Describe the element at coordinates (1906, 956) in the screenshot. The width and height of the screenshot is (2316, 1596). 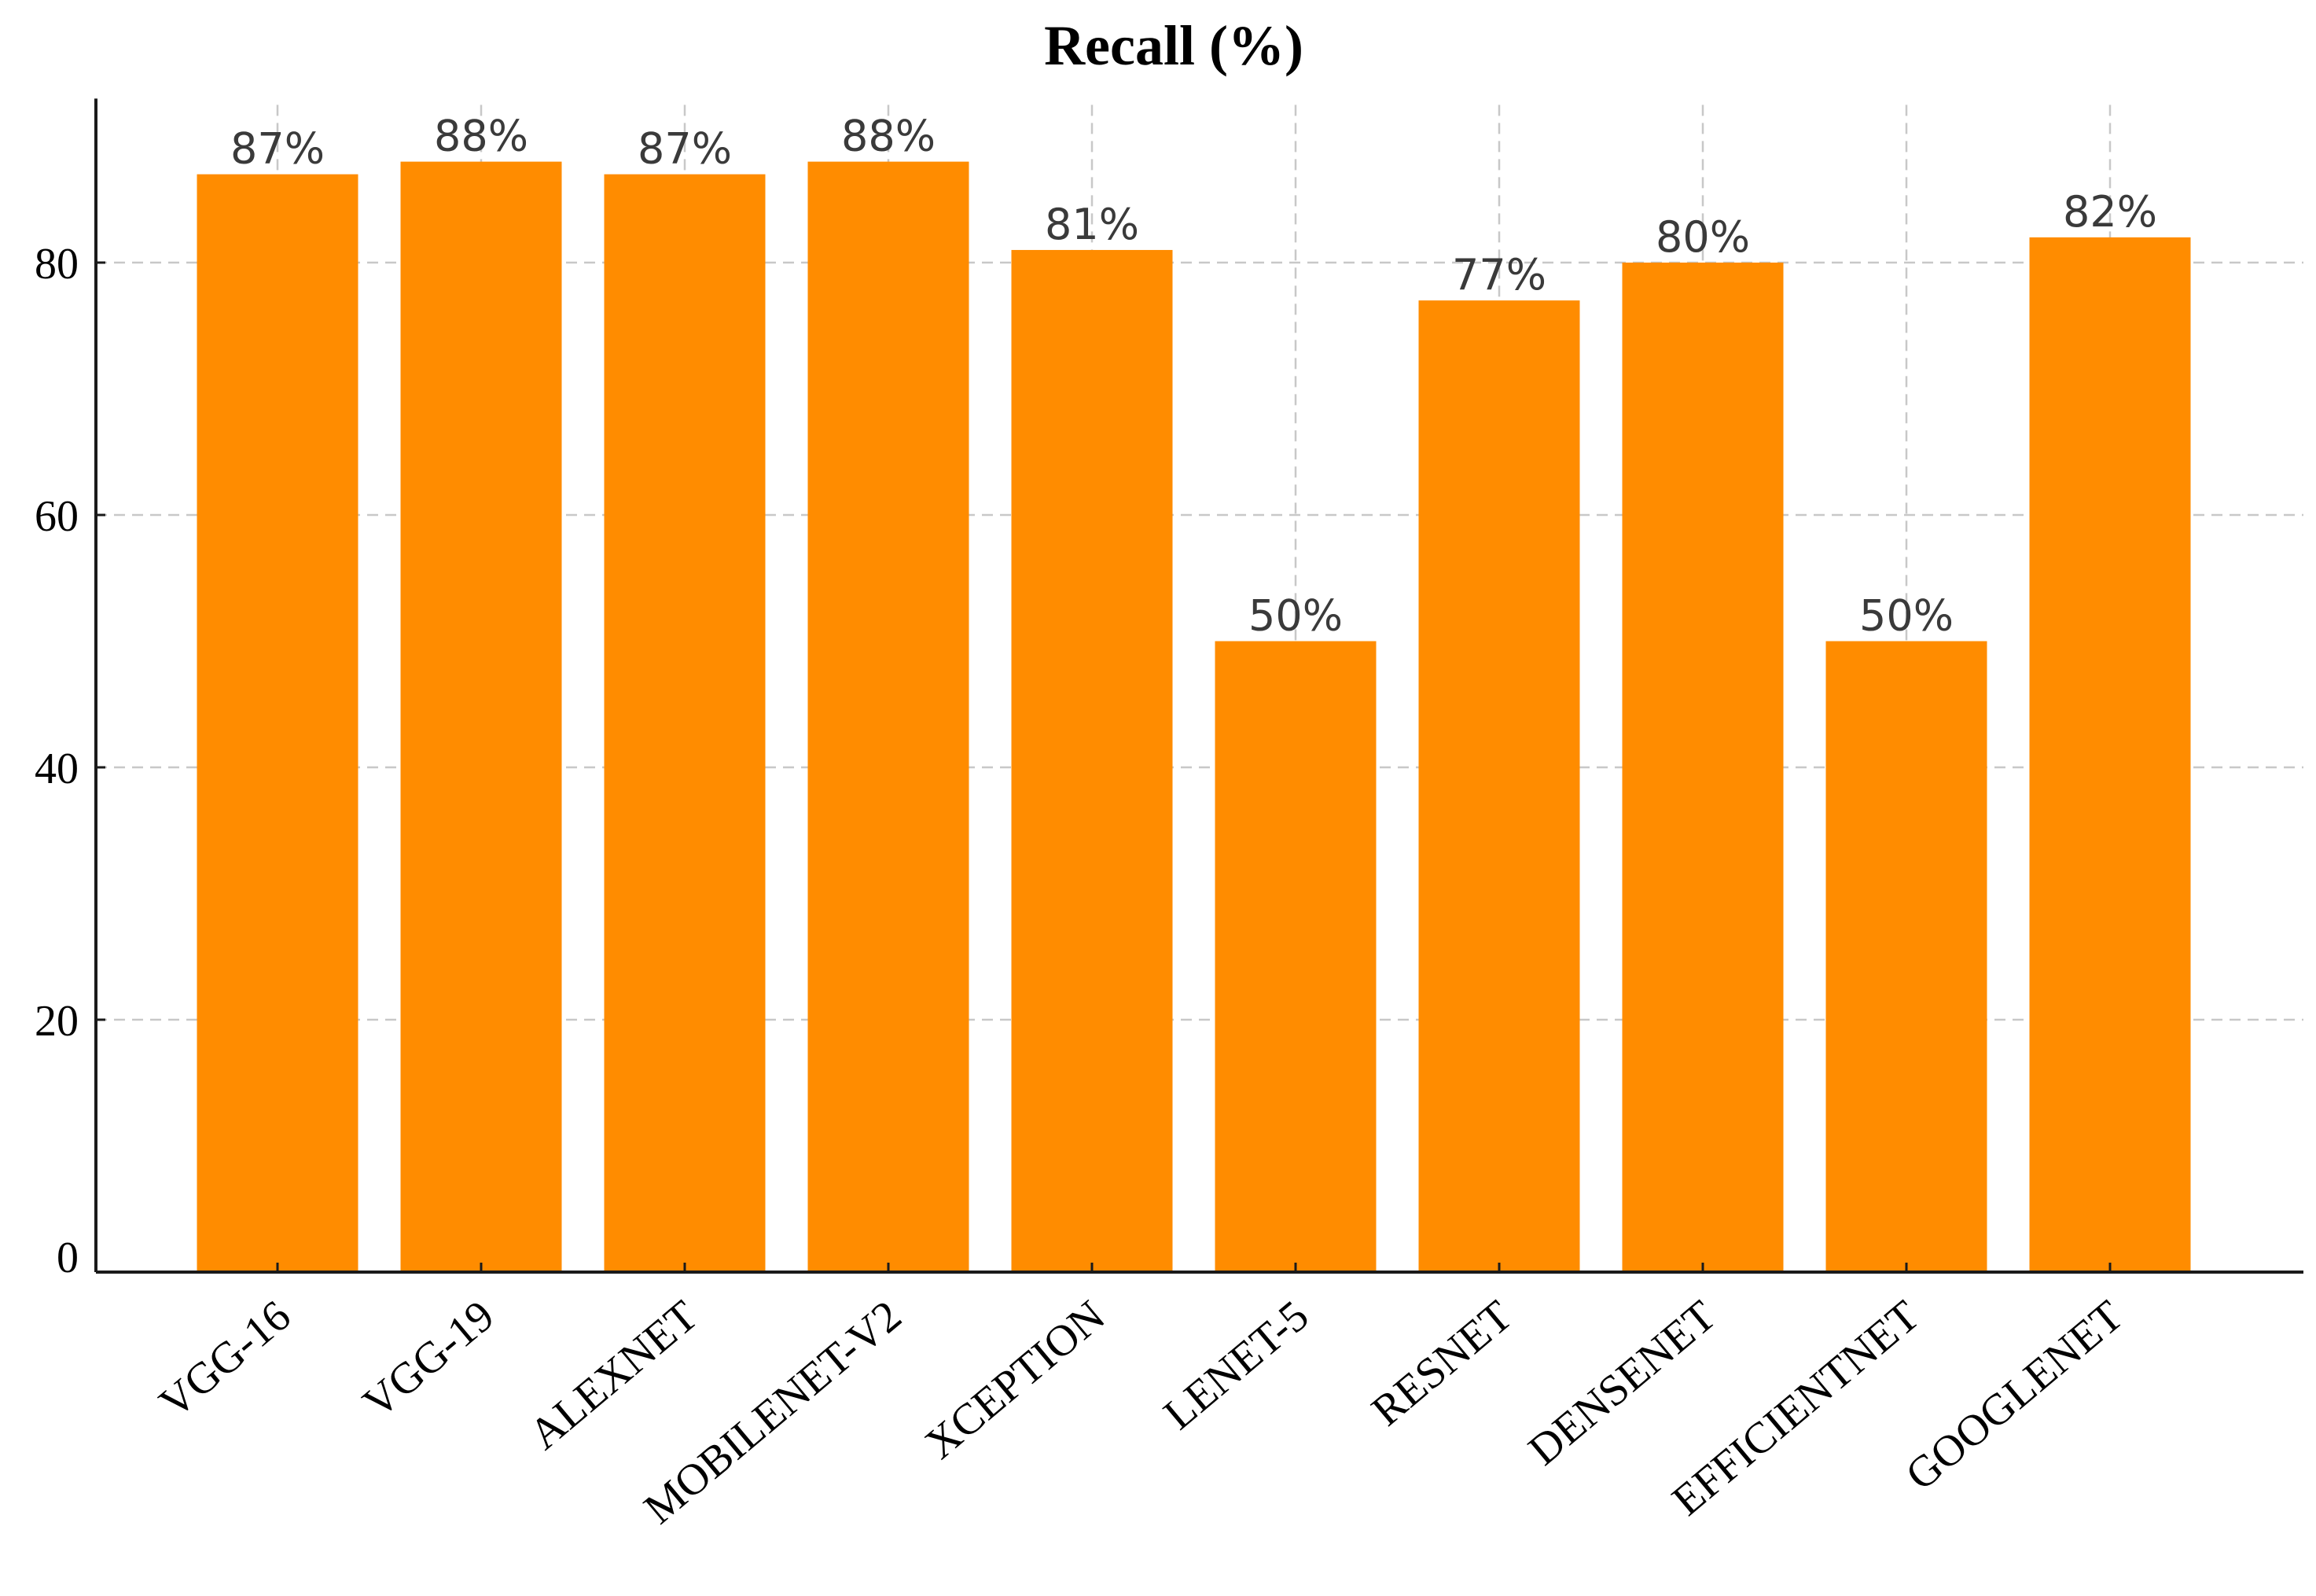
I see `bar-efficientnet` at that location.